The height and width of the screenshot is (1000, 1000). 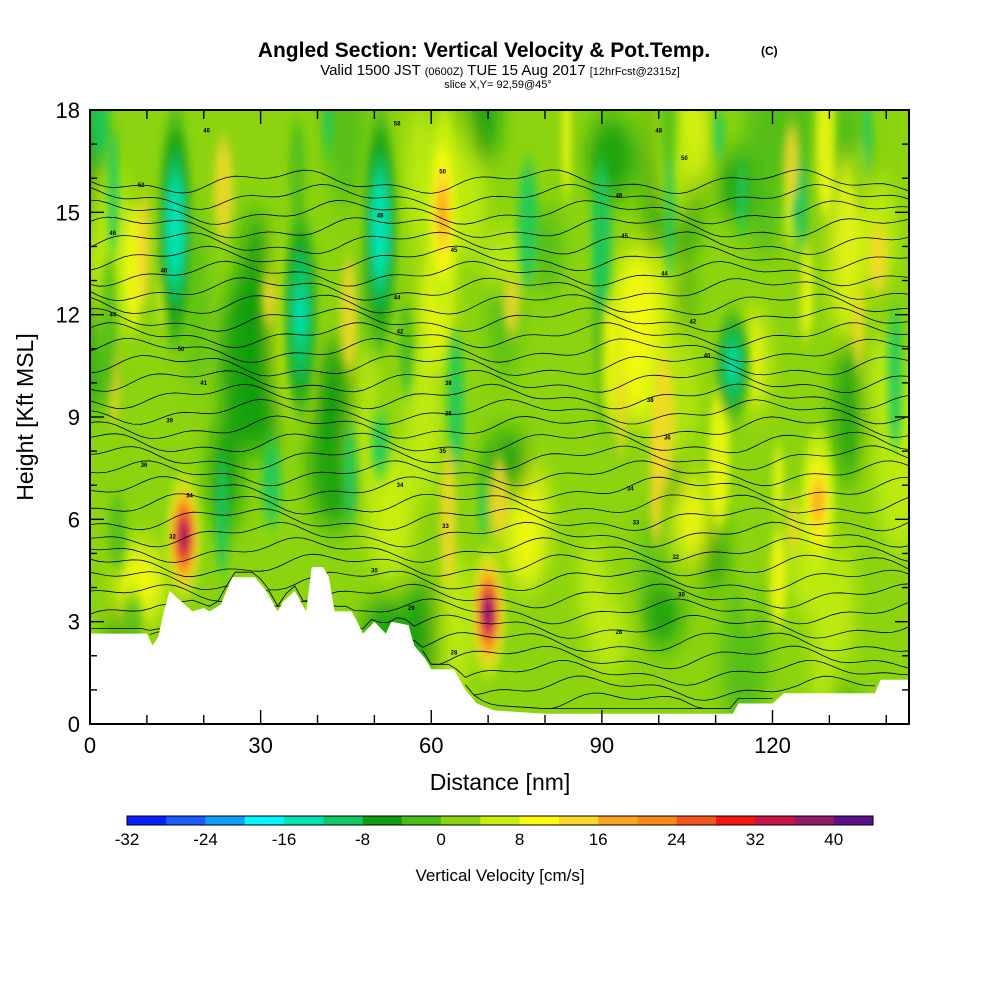 What do you see at coordinates (68, 315) in the screenshot?
I see `y-tick-label: 12` at bounding box center [68, 315].